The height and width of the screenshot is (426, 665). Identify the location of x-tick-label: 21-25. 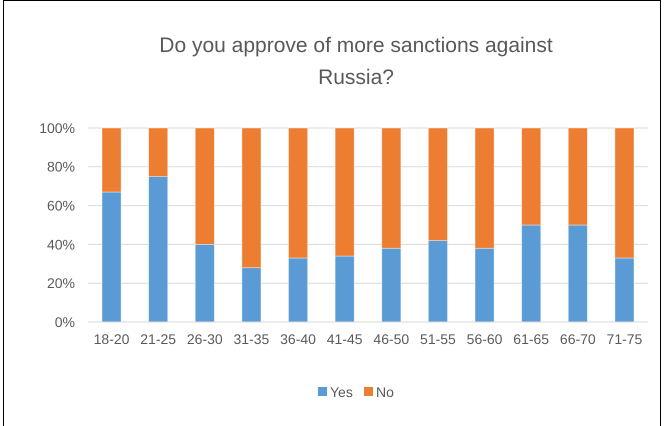
(158, 339).